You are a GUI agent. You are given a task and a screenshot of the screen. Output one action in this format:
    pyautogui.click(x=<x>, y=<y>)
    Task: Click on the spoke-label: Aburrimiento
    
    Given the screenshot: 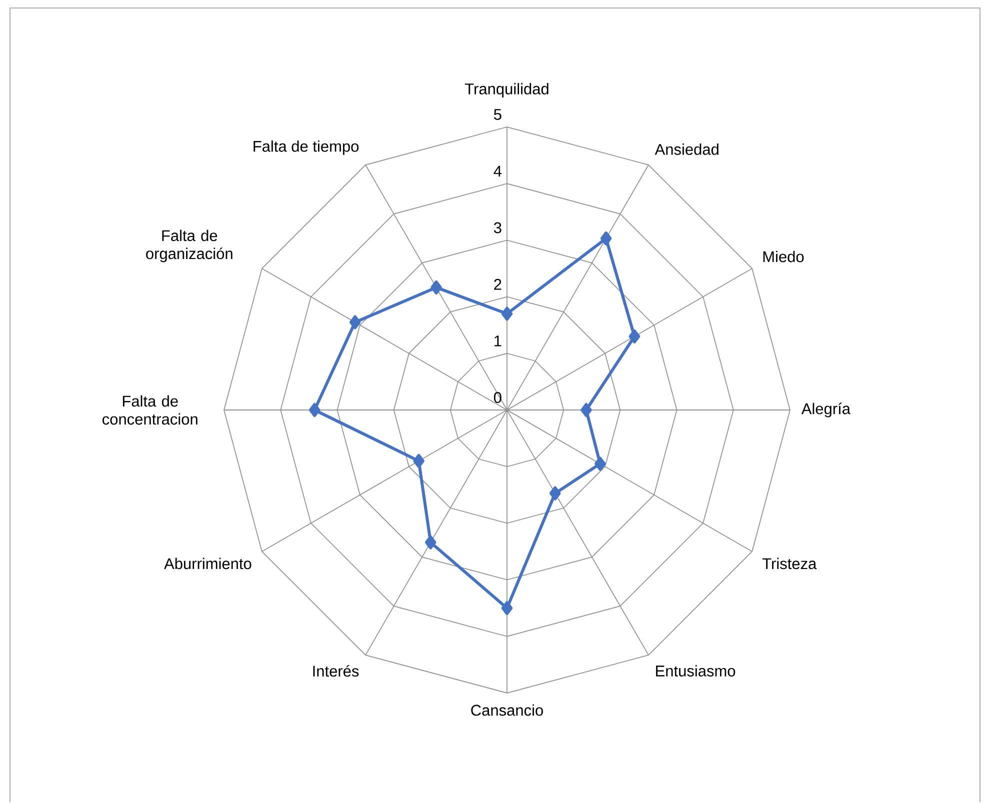 What is the action you would take?
    pyautogui.click(x=208, y=564)
    